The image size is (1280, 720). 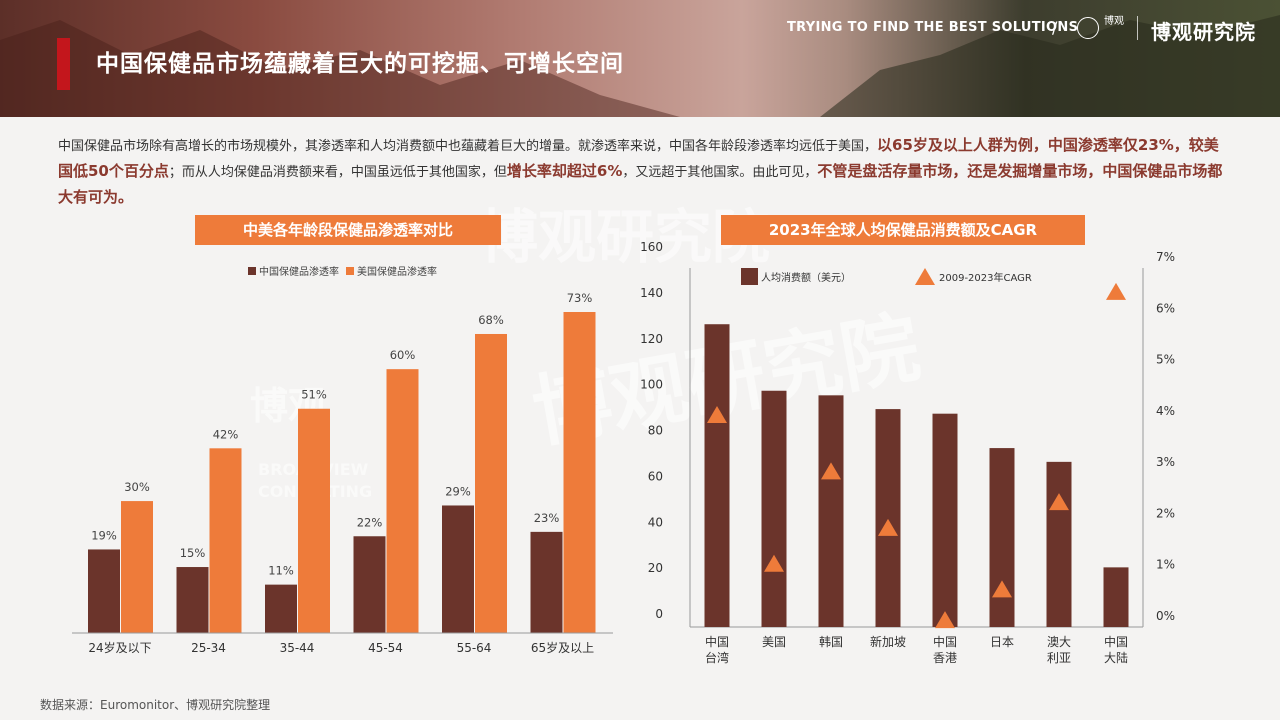 I want to click on category-label: 65岁及以上, so click(x=562, y=647).